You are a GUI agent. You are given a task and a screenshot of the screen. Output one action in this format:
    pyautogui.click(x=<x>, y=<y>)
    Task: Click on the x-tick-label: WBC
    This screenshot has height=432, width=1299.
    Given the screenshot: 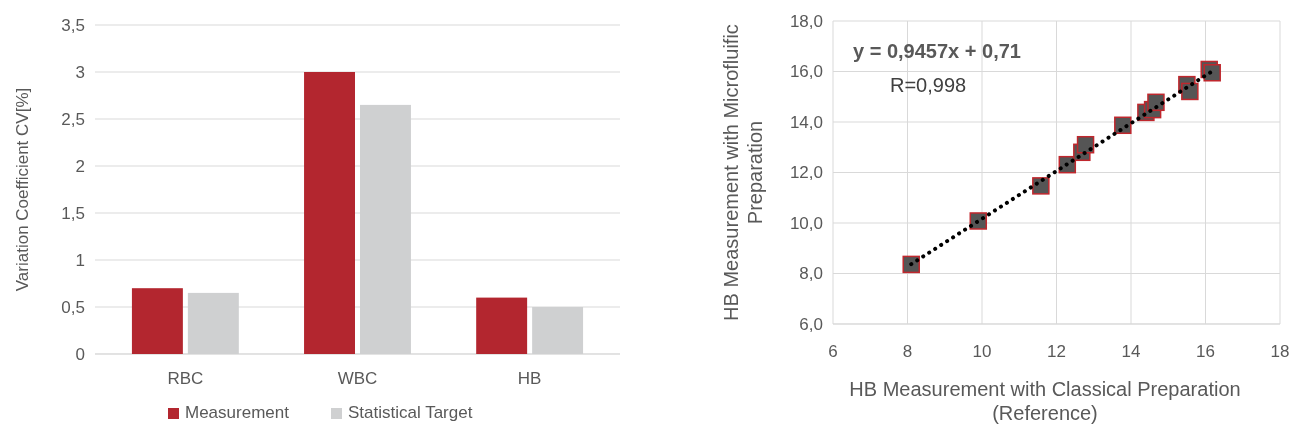 What is the action you would take?
    pyautogui.click(x=357, y=378)
    